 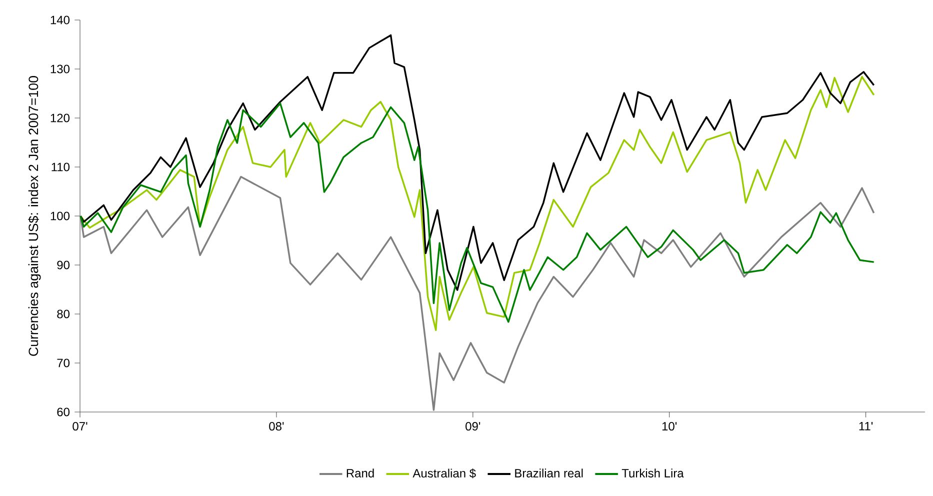 What do you see at coordinates (60, 118) in the screenshot?
I see `y-tick-label: 120` at bounding box center [60, 118].